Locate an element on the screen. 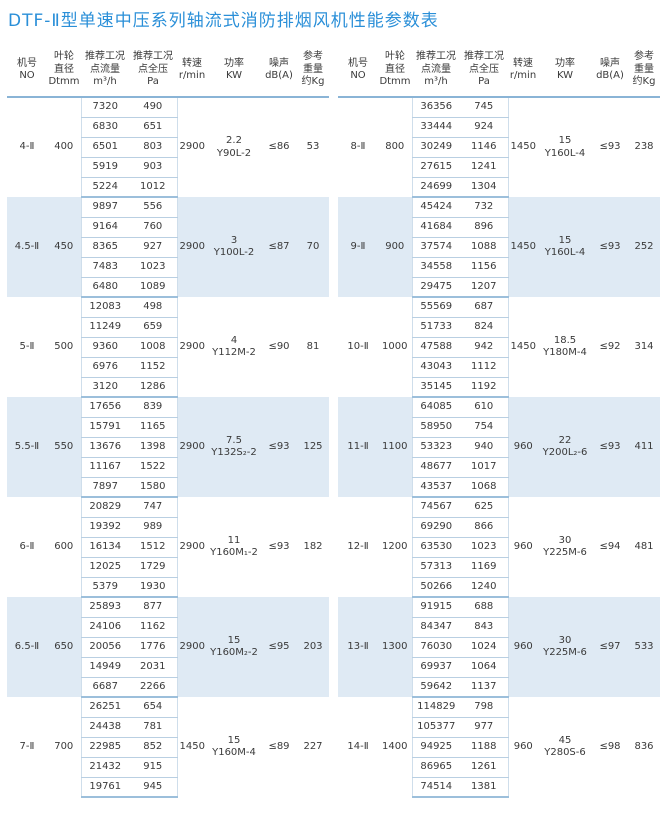  power-cell: 22 Y200L₂-6 is located at coordinates (565, 447).